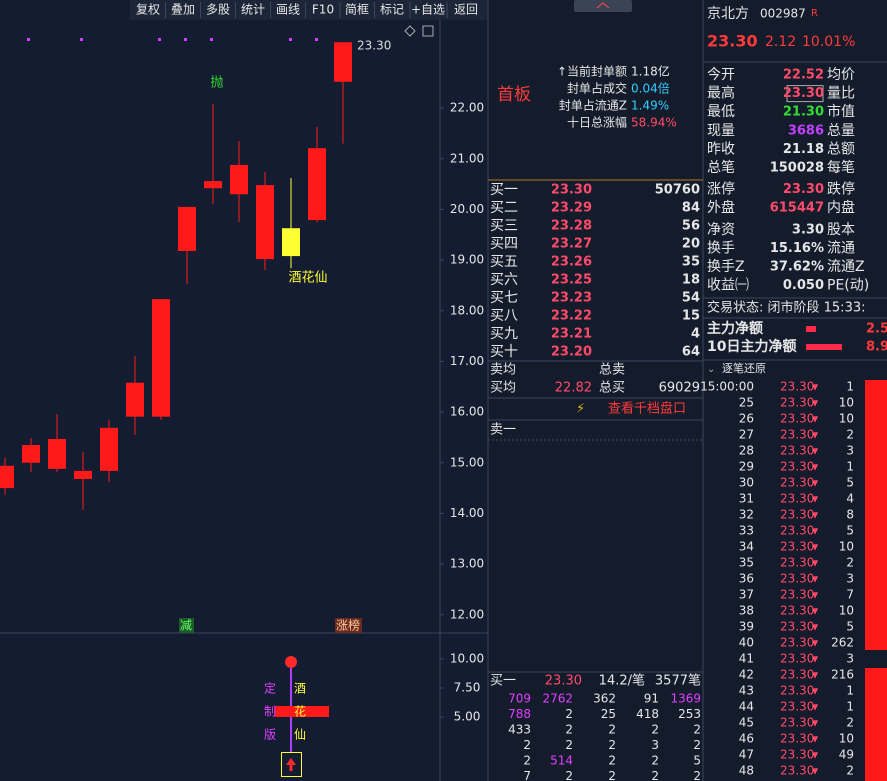 This screenshot has width=887, height=781. What do you see at coordinates (721, 93) in the screenshot?
I see `quote-label: 最高` at bounding box center [721, 93].